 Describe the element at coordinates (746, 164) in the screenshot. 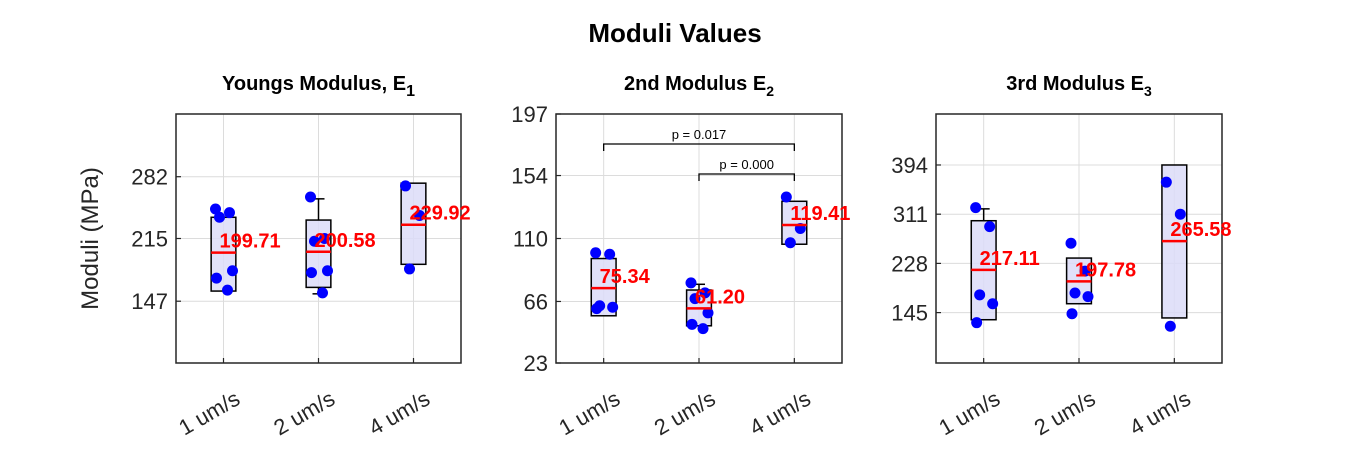

I see `p-value-label: p = 0.000` at that location.